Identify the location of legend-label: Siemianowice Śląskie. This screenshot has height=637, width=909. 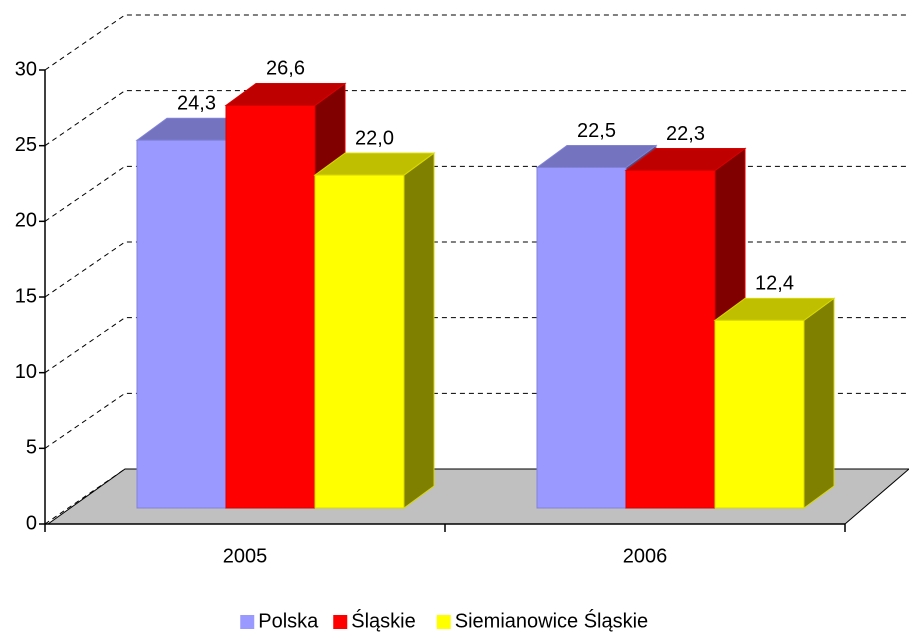
(551, 620).